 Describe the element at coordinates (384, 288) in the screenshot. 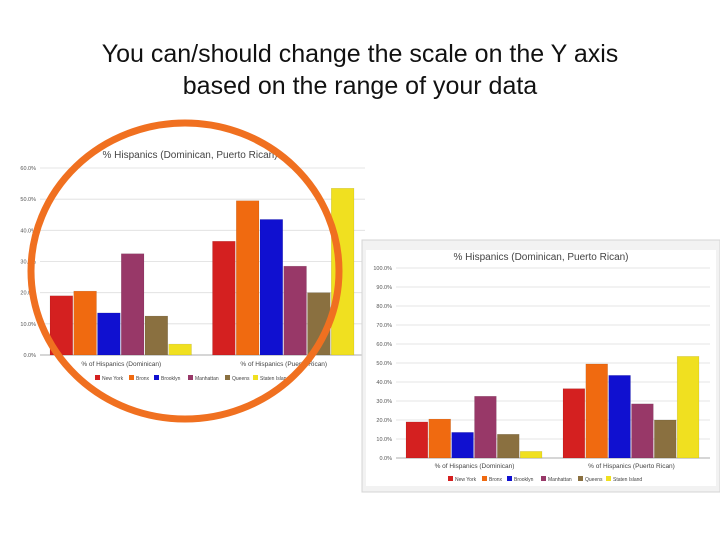

I see `y-tick-label: 90.0%` at that location.